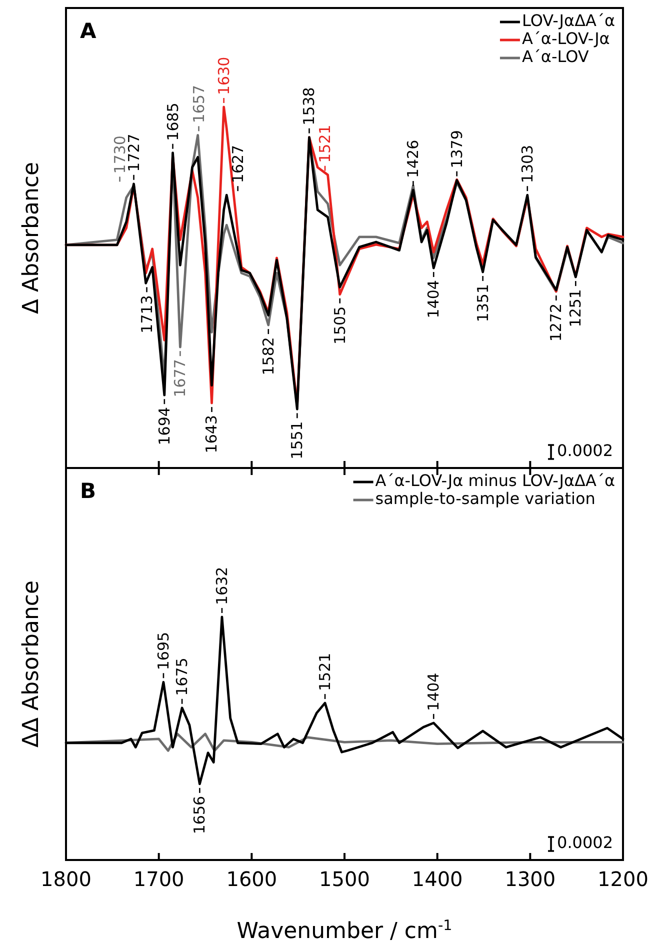  Describe the element at coordinates (221, 585) in the screenshot. I see `annotation: 1632` at that location.